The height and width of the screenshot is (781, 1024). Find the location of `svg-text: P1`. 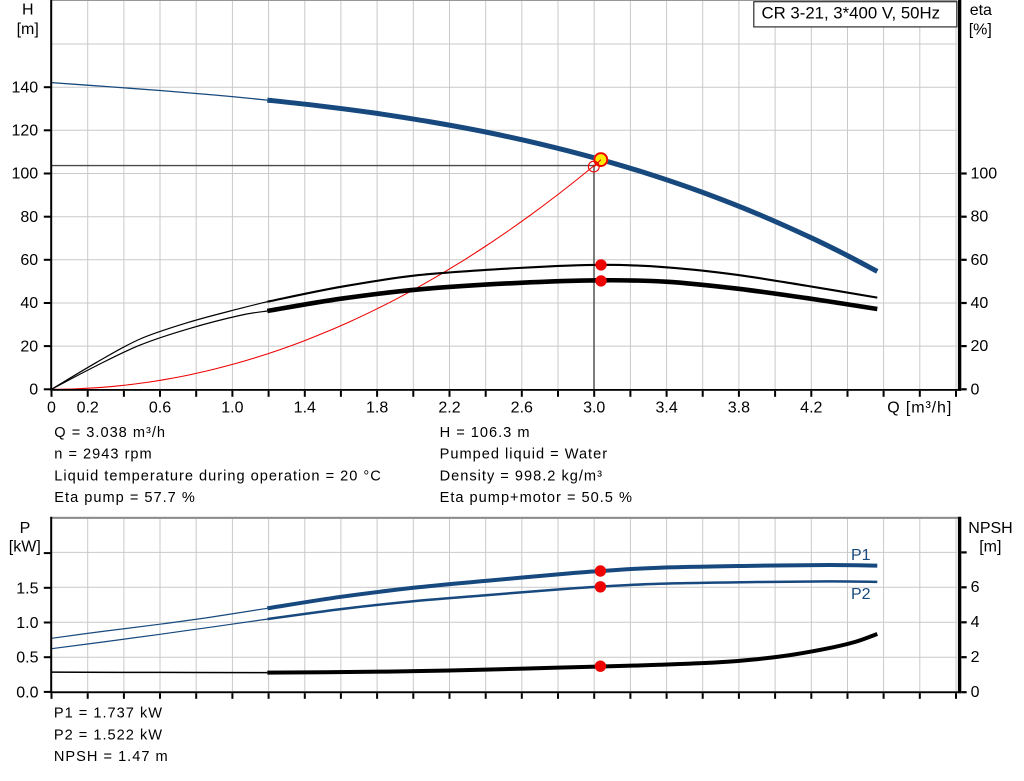

svg-text: P1 is located at coordinates (861, 555).